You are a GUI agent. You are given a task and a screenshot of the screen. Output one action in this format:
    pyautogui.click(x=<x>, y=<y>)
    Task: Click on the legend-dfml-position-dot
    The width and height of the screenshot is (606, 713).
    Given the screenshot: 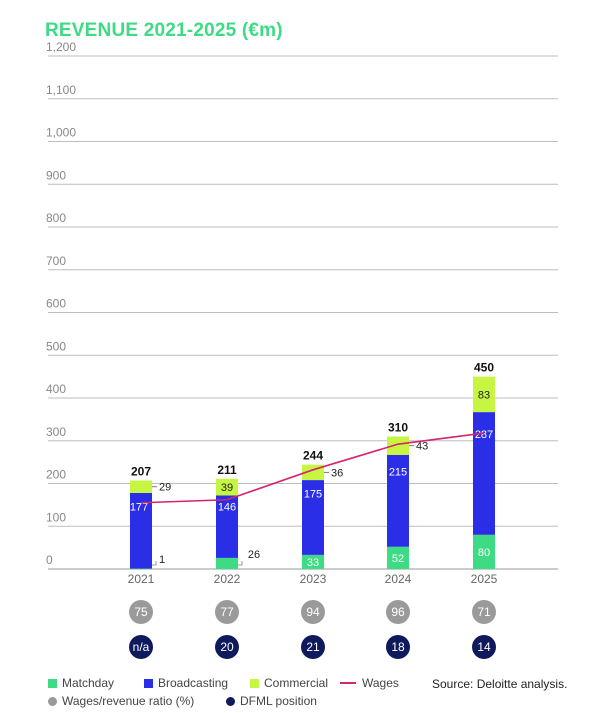 What is the action you would take?
    pyautogui.click(x=230, y=701)
    